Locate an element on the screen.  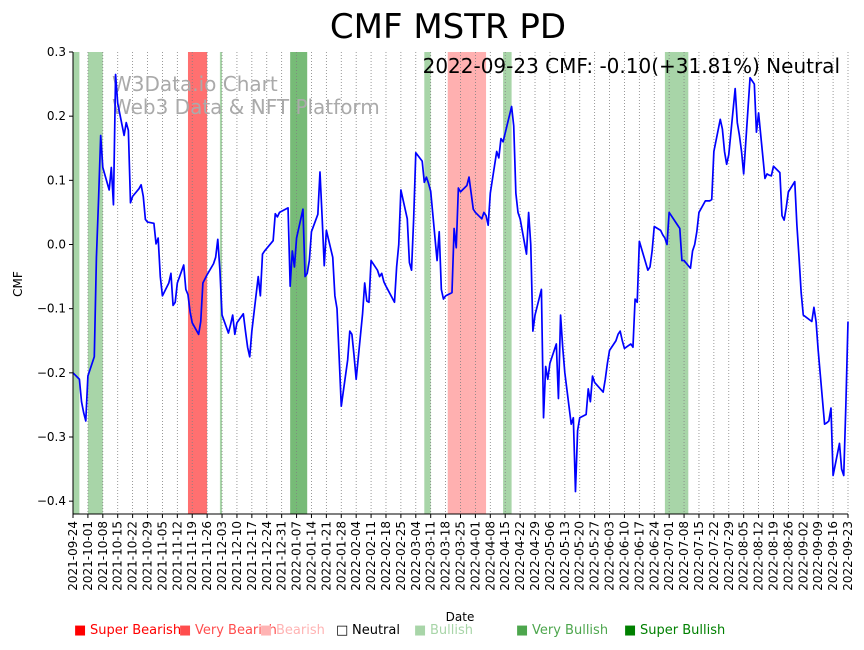
x-tick-label: 2022-05-13 is located at coordinates (565, 556).